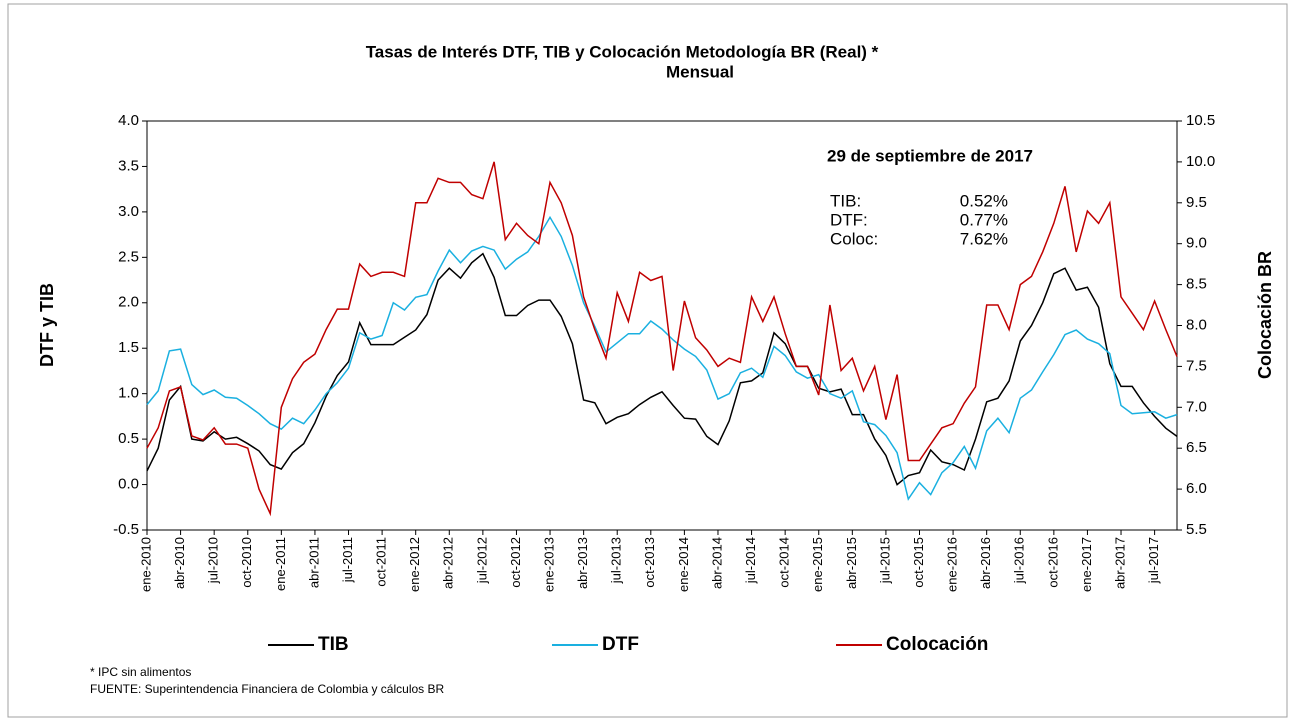  What do you see at coordinates (1196, 202) in the screenshot?
I see `y2-tick-label: 9.5` at bounding box center [1196, 202].